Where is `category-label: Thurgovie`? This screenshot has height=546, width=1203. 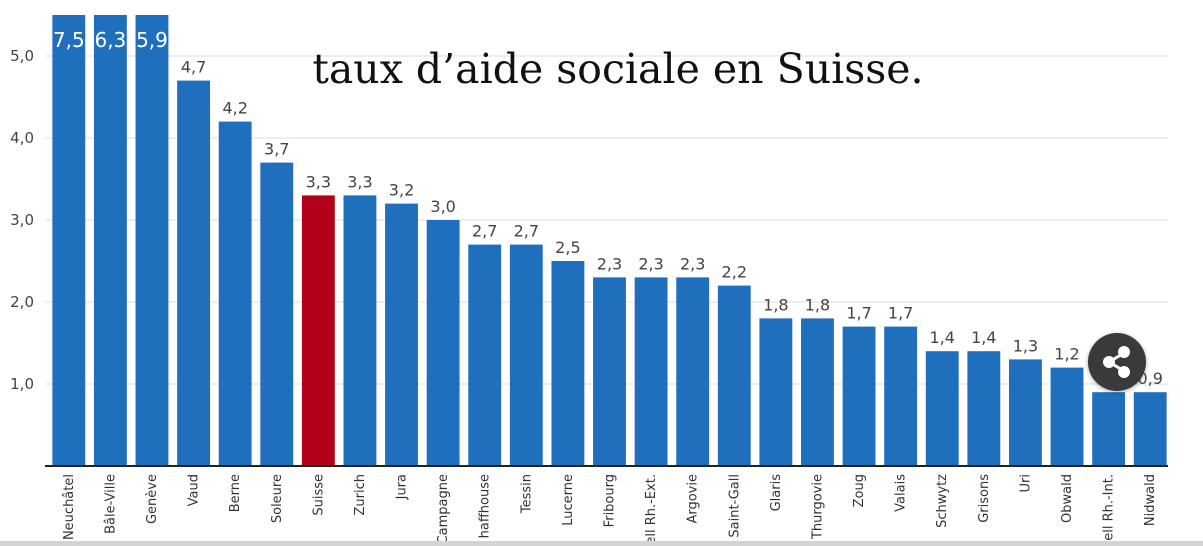 category-label: Thurgovie is located at coordinates (817, 507).